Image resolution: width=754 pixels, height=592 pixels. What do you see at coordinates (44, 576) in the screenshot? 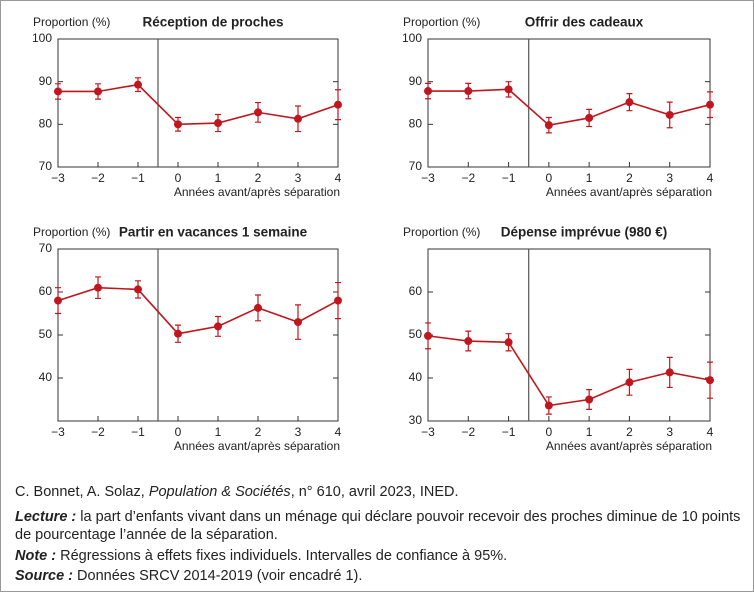
I see `note-label: Source :` at bounding box center [44, 576].